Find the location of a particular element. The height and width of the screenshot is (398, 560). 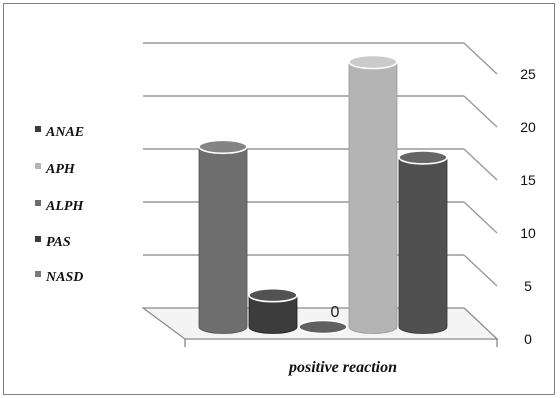

legend-label-aph: APH is located at coordinates (60, 169).